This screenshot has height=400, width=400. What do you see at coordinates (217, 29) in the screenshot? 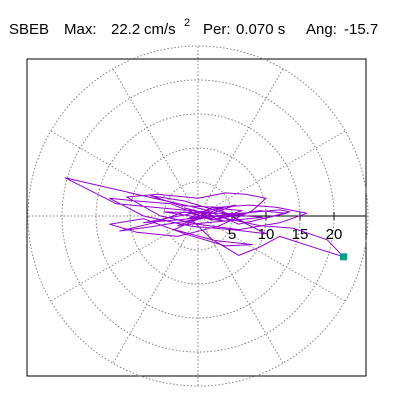
I see `per-label: Per:` at bounding box center [217, 29].